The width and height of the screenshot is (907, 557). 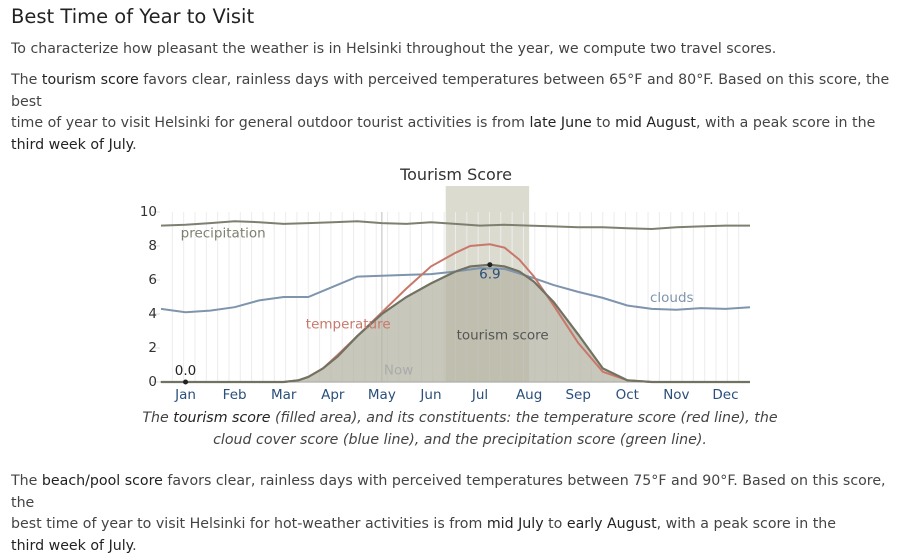 I want to click on caption-tourism-term: tourism score, so click(x=222, y=418).